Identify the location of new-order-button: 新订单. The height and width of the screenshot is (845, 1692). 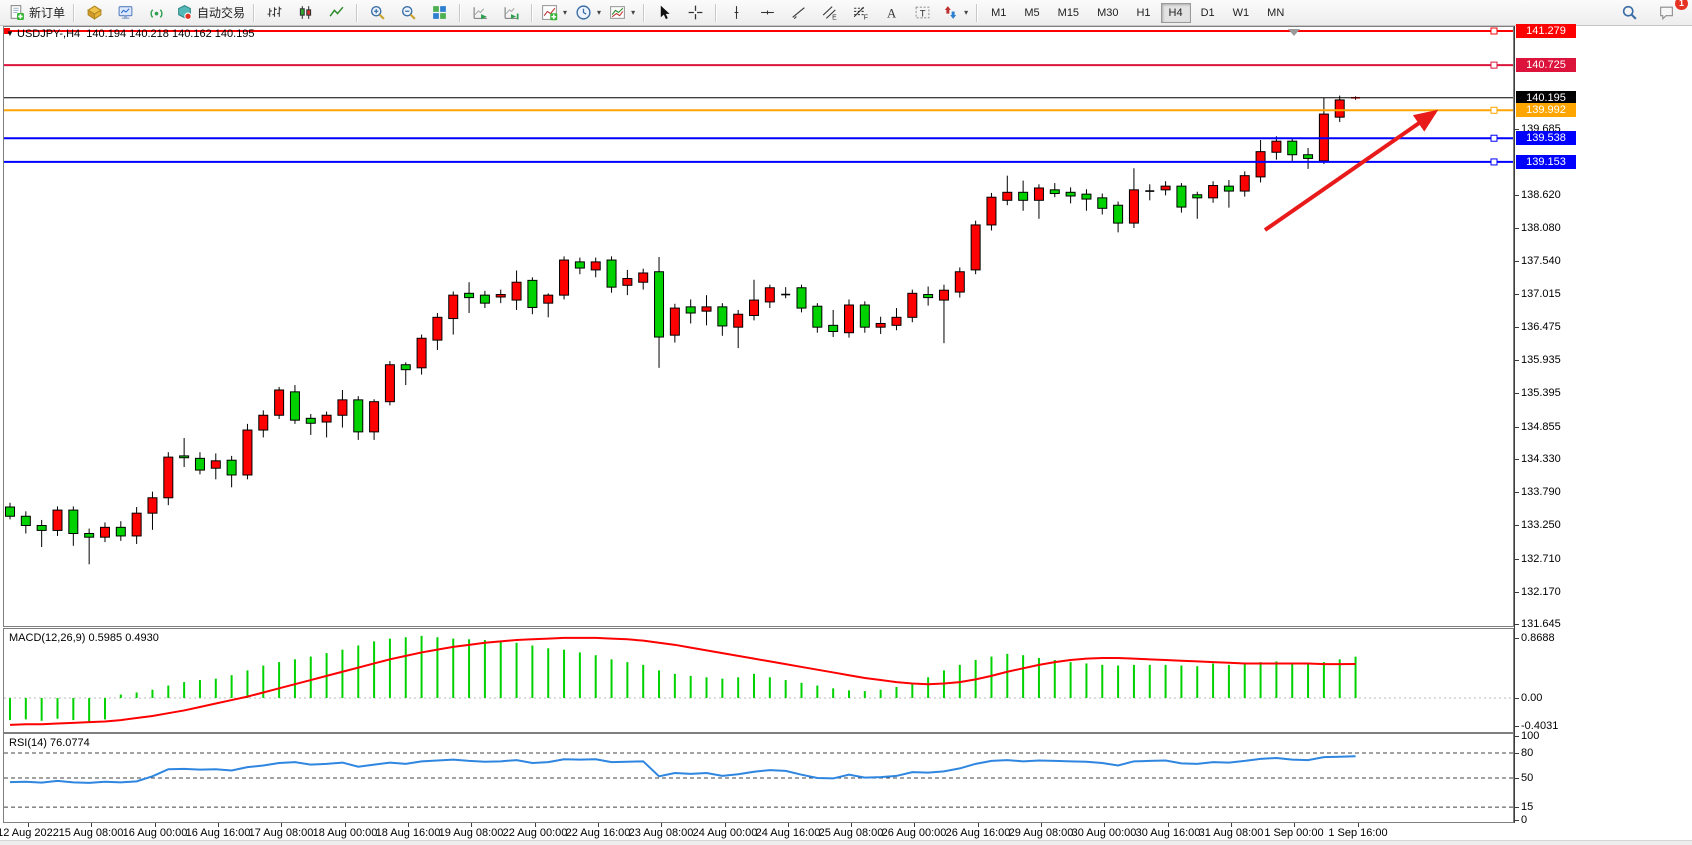
(36, 13).